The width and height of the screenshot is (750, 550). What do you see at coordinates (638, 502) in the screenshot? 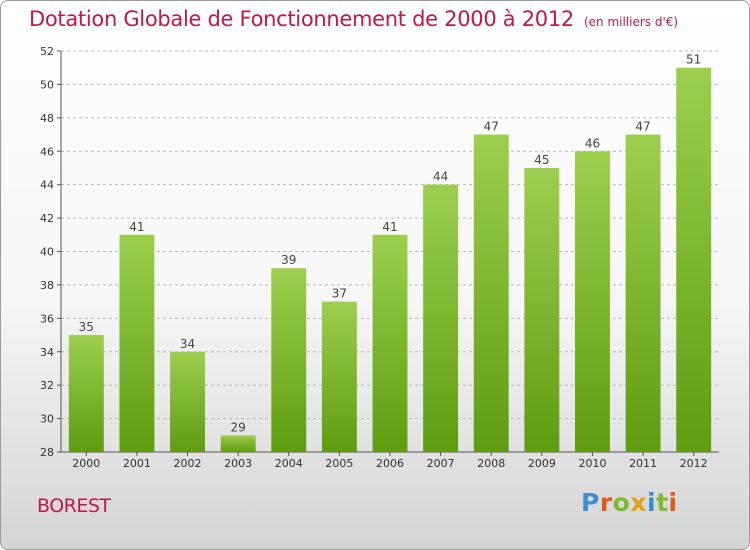
I see `logo-letter: x` at bounding box center [638, 502].